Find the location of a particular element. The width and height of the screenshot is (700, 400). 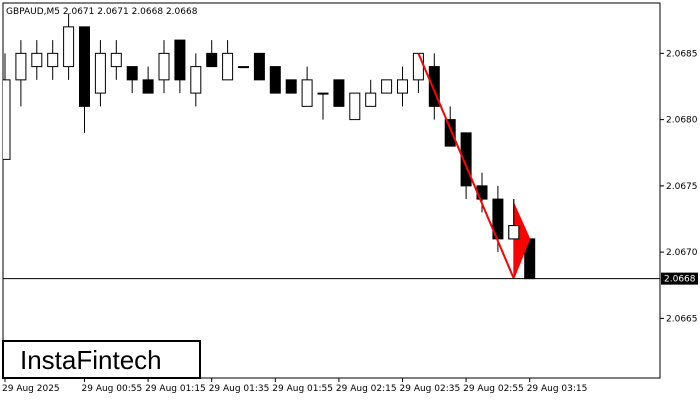

current-price-box is located at coordinates (679, 278).